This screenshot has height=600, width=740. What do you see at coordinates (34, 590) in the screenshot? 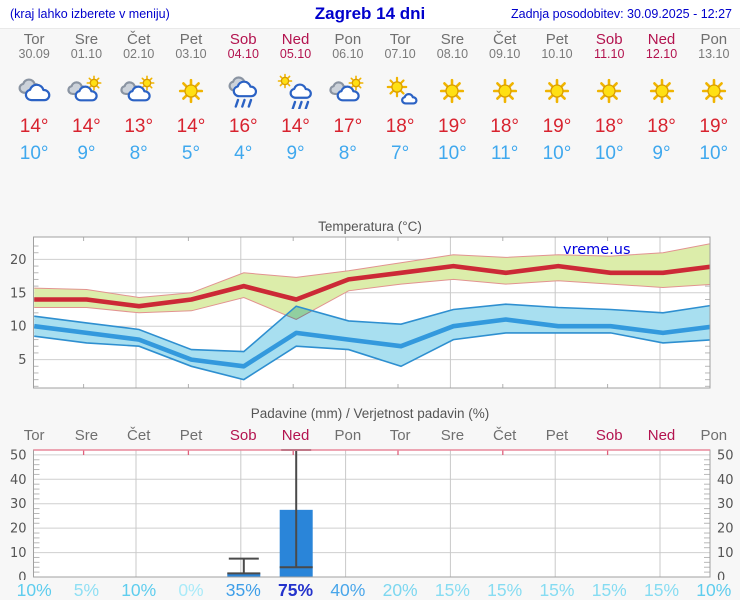
I see `precip-probability: 10%` at bounding box center [34, 590].